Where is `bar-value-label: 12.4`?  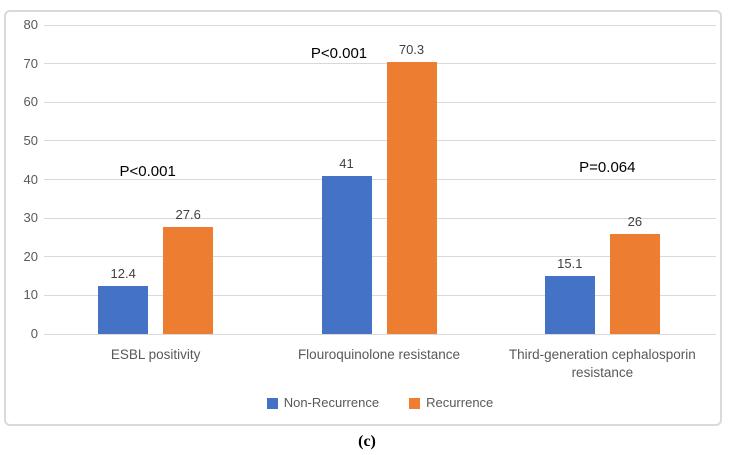
bar-value-label: 12.4 is located at coordinates (123, 274).